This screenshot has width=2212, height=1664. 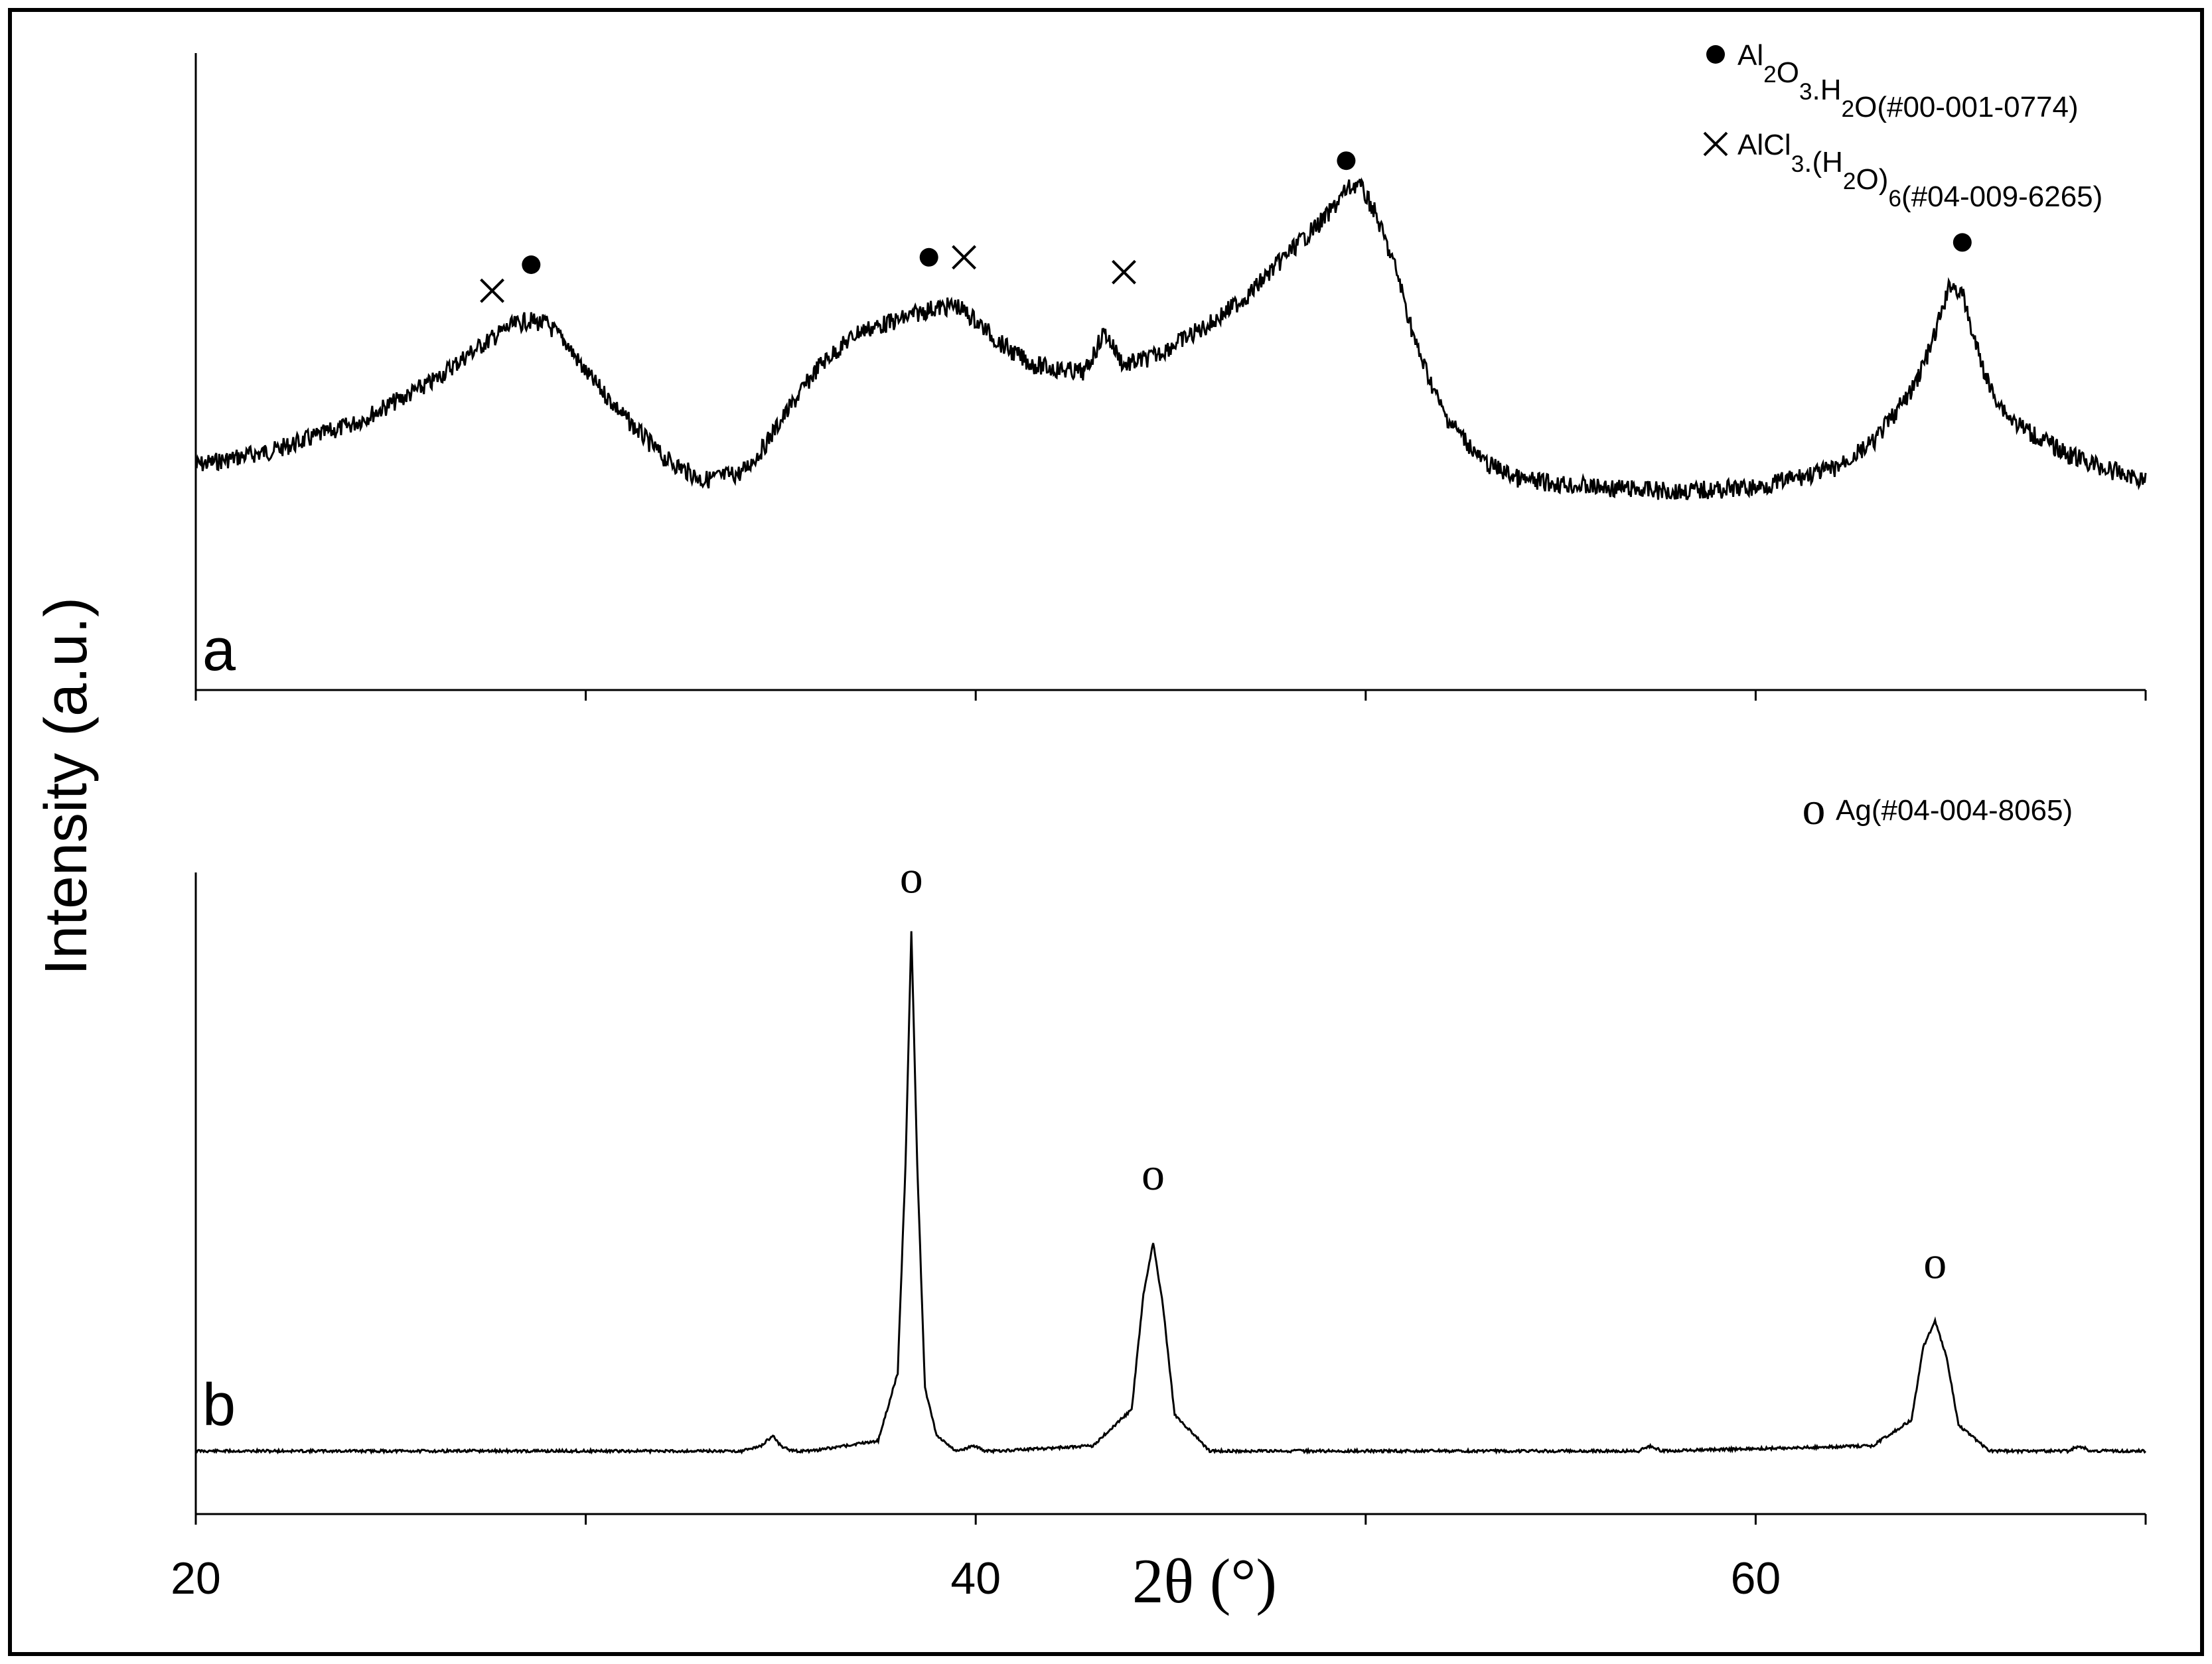 I want to click on legend-symbol-x, so click(x=1715, y=144).